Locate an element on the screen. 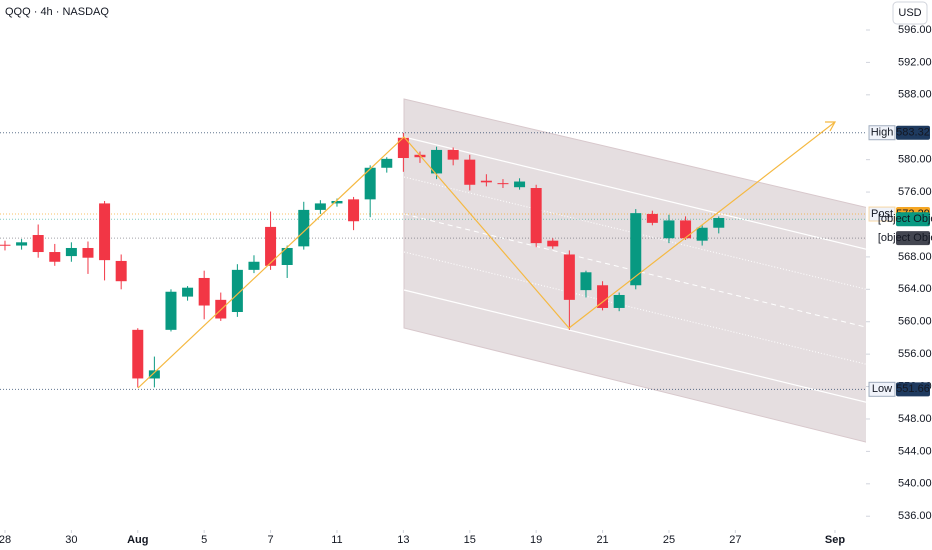  x-tick-label: 15 is located at coordinates (470, 540).